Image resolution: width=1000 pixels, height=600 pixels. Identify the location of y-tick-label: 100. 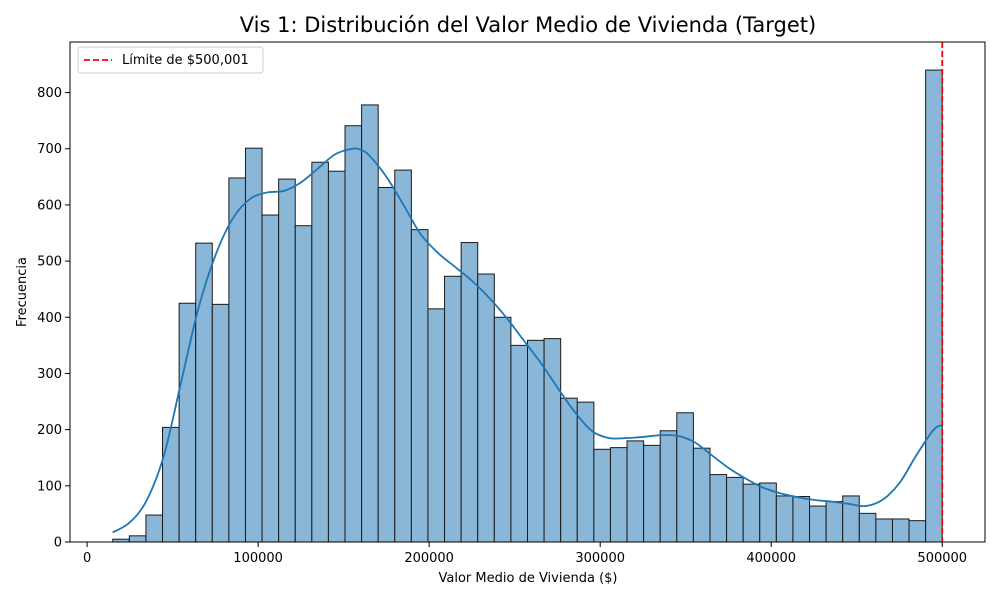
(49, 486).